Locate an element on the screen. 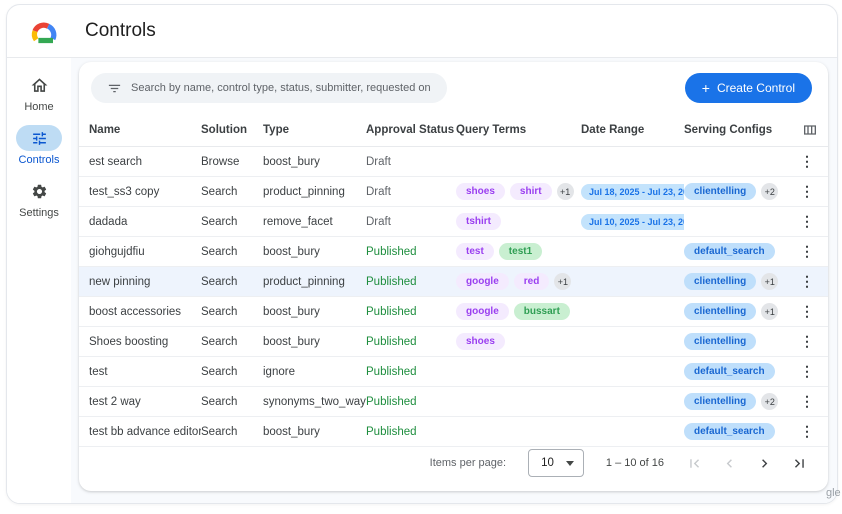  date-range-chip: Jul 10, 2025 - Jul 23, 2025 is located at coordinates (632, 221).